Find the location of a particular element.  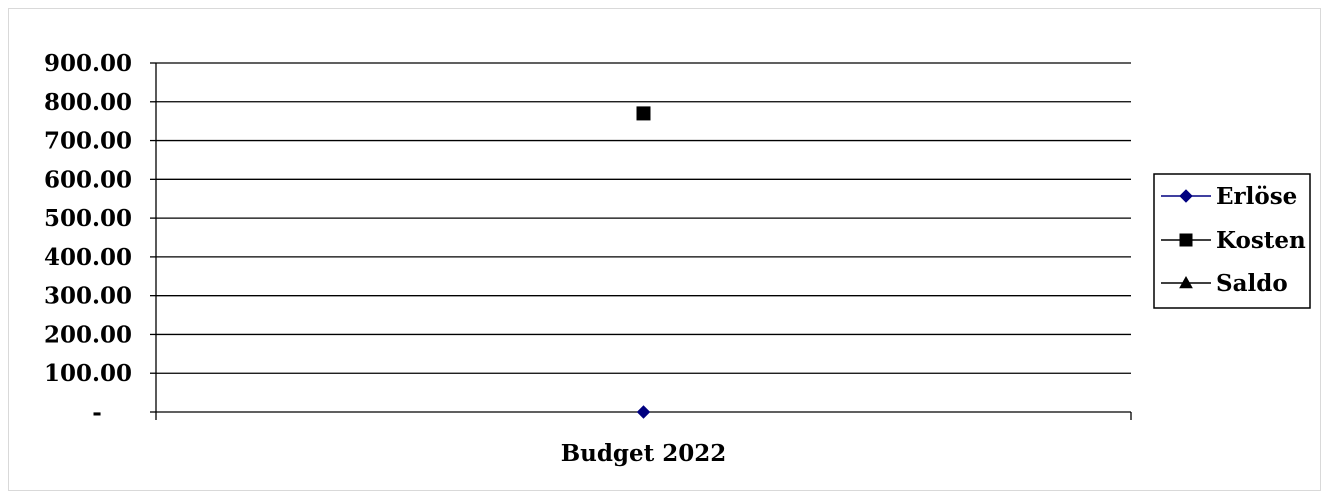

x-tick-label: Budget 2022 is located at coordinates (644, 453).